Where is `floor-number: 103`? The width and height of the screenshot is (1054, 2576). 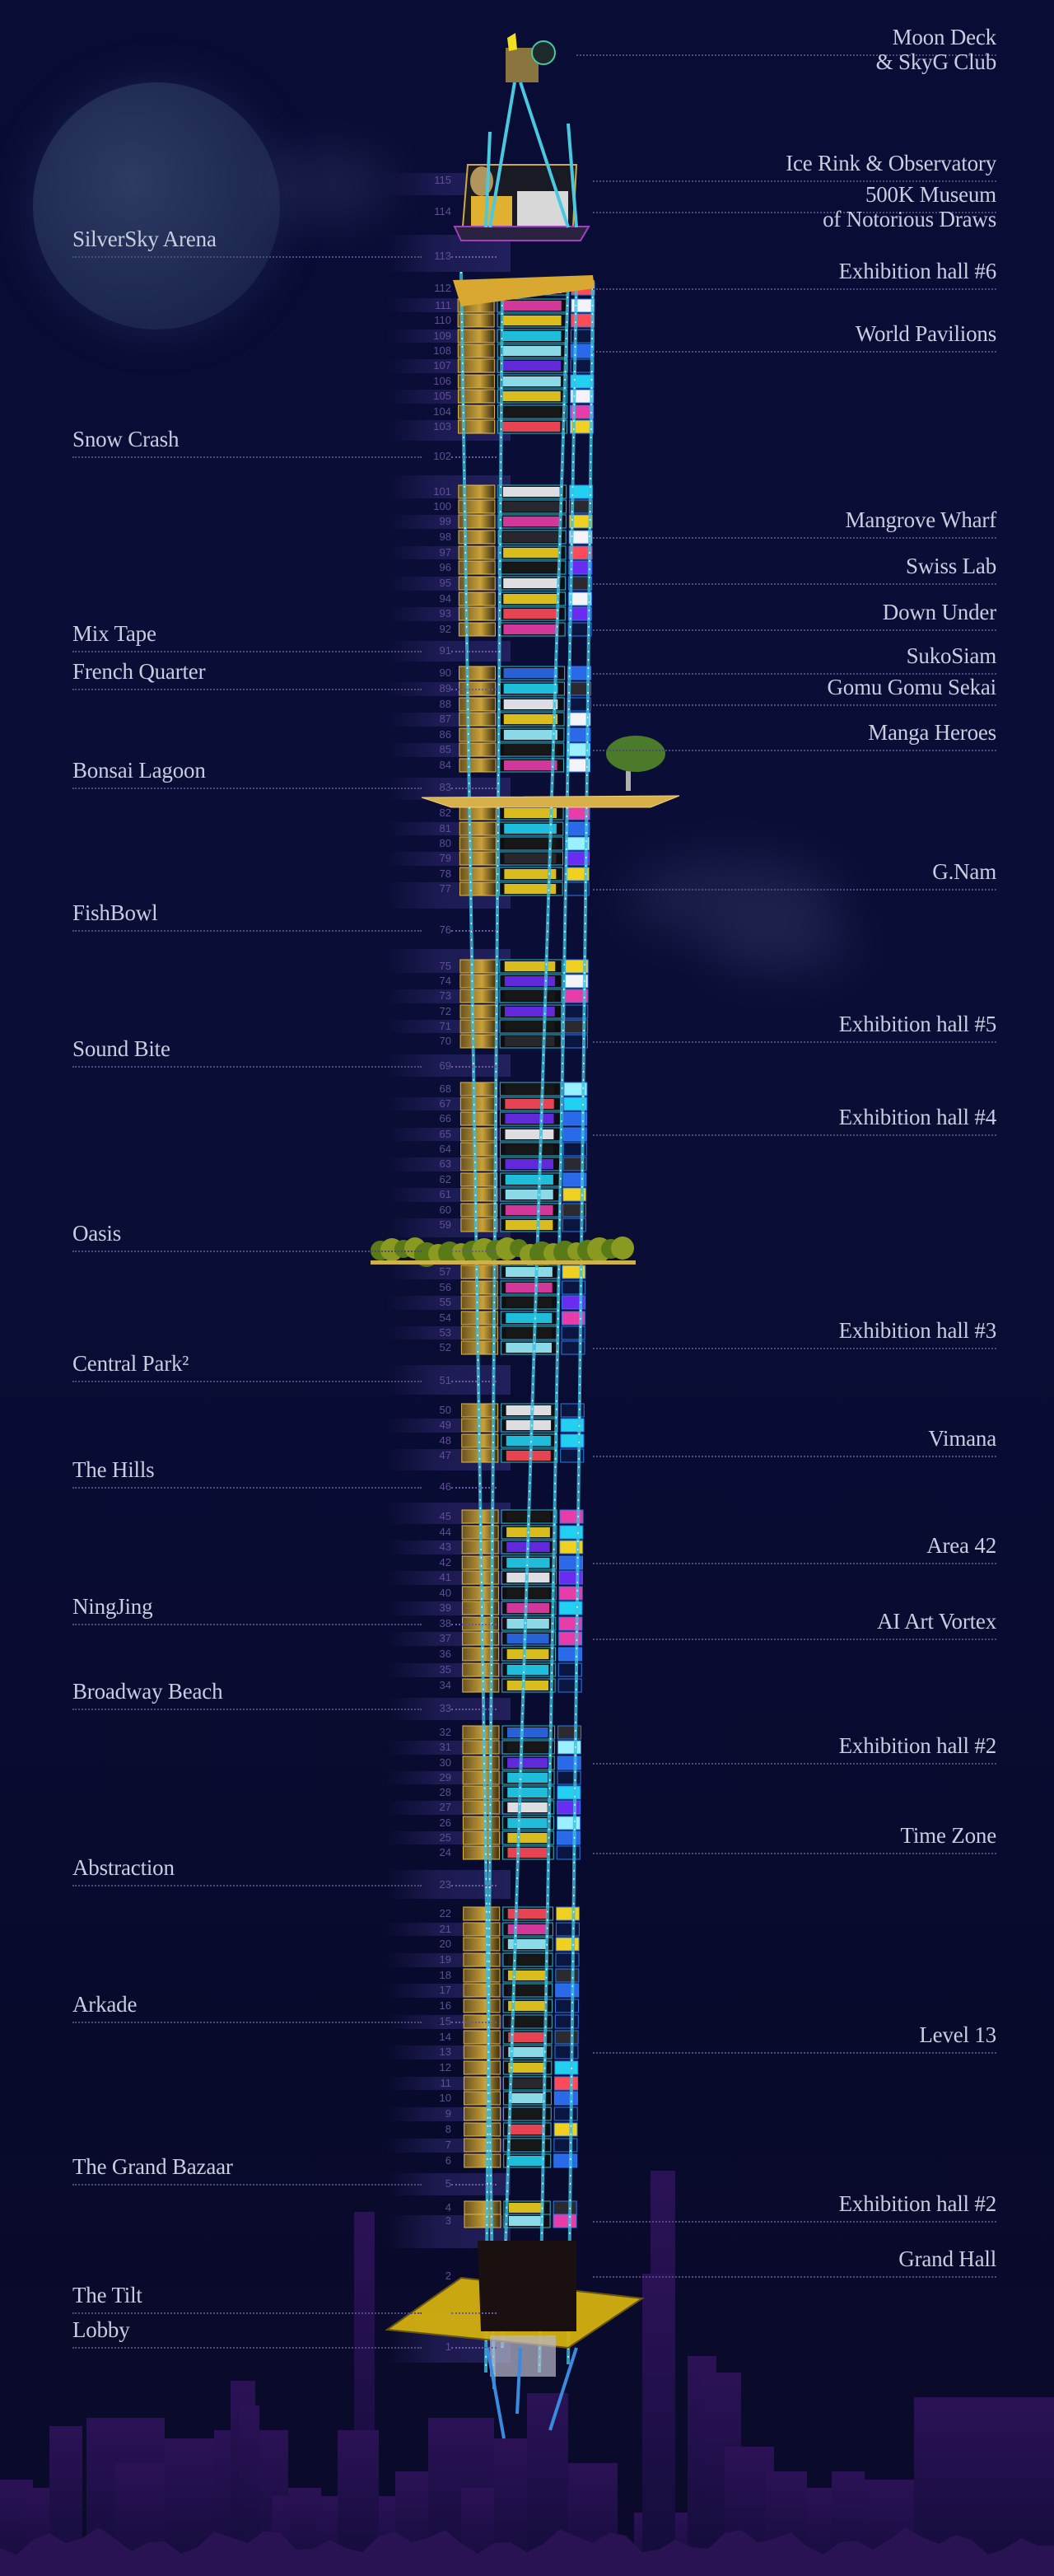
floor-number: 103 is located at coordinates (442, 426).